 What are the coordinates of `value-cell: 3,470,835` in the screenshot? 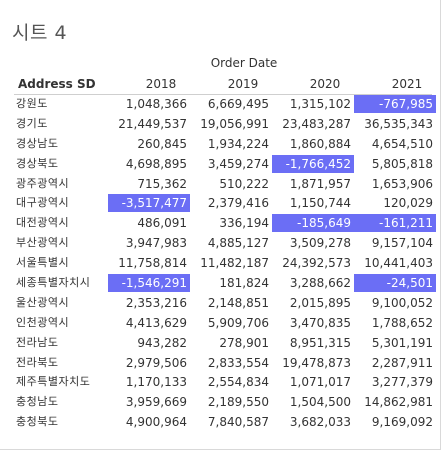 It's located at (320, 322).